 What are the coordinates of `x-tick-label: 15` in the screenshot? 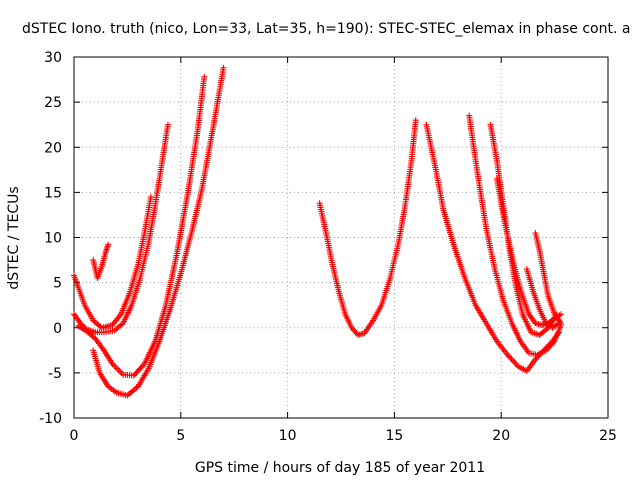 It's located at (394, 436).